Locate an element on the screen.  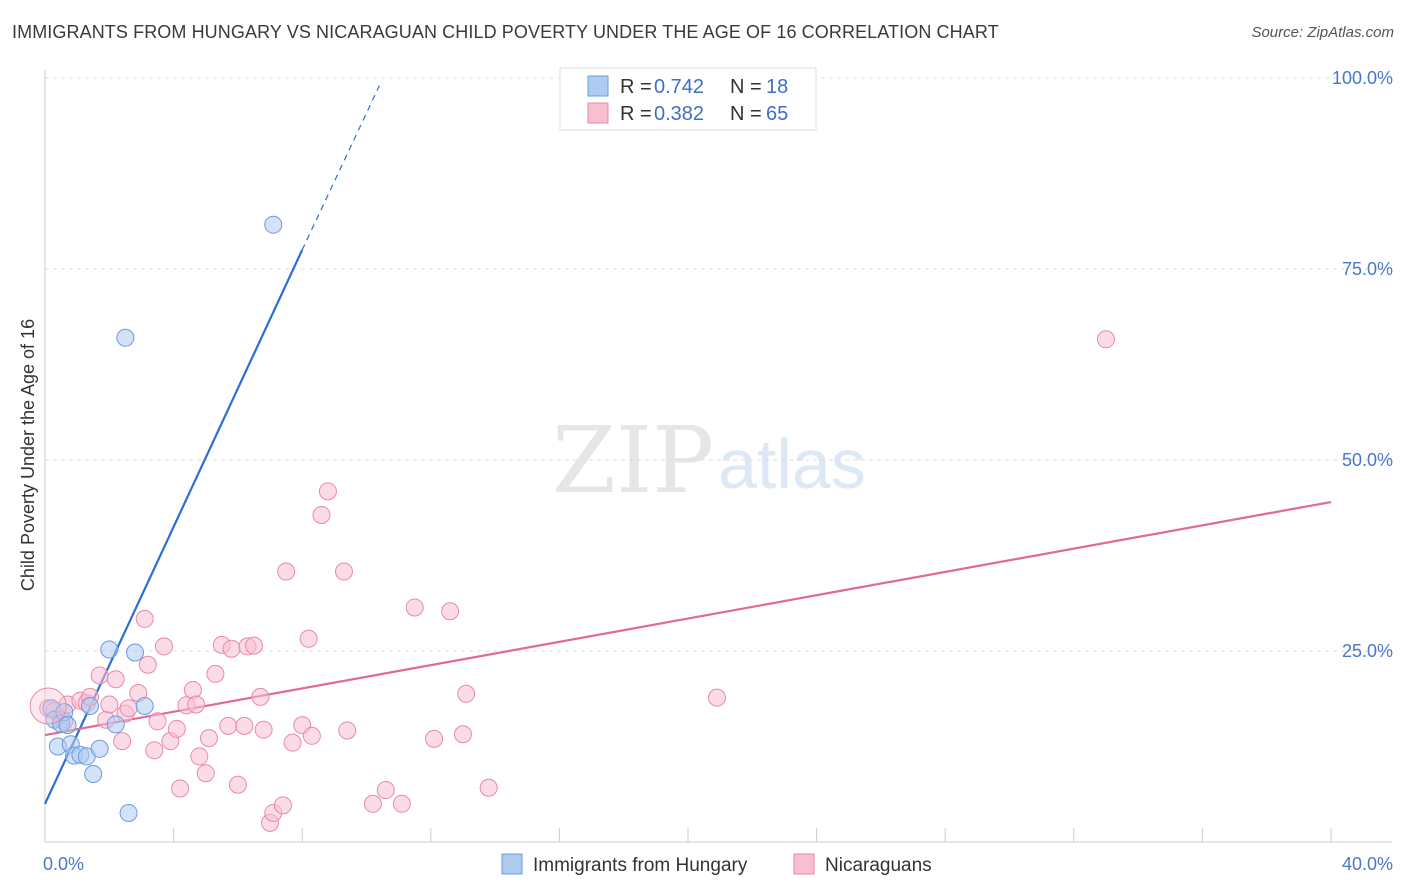
watermark-atlas: atlas is located at coordinates (792, 464).